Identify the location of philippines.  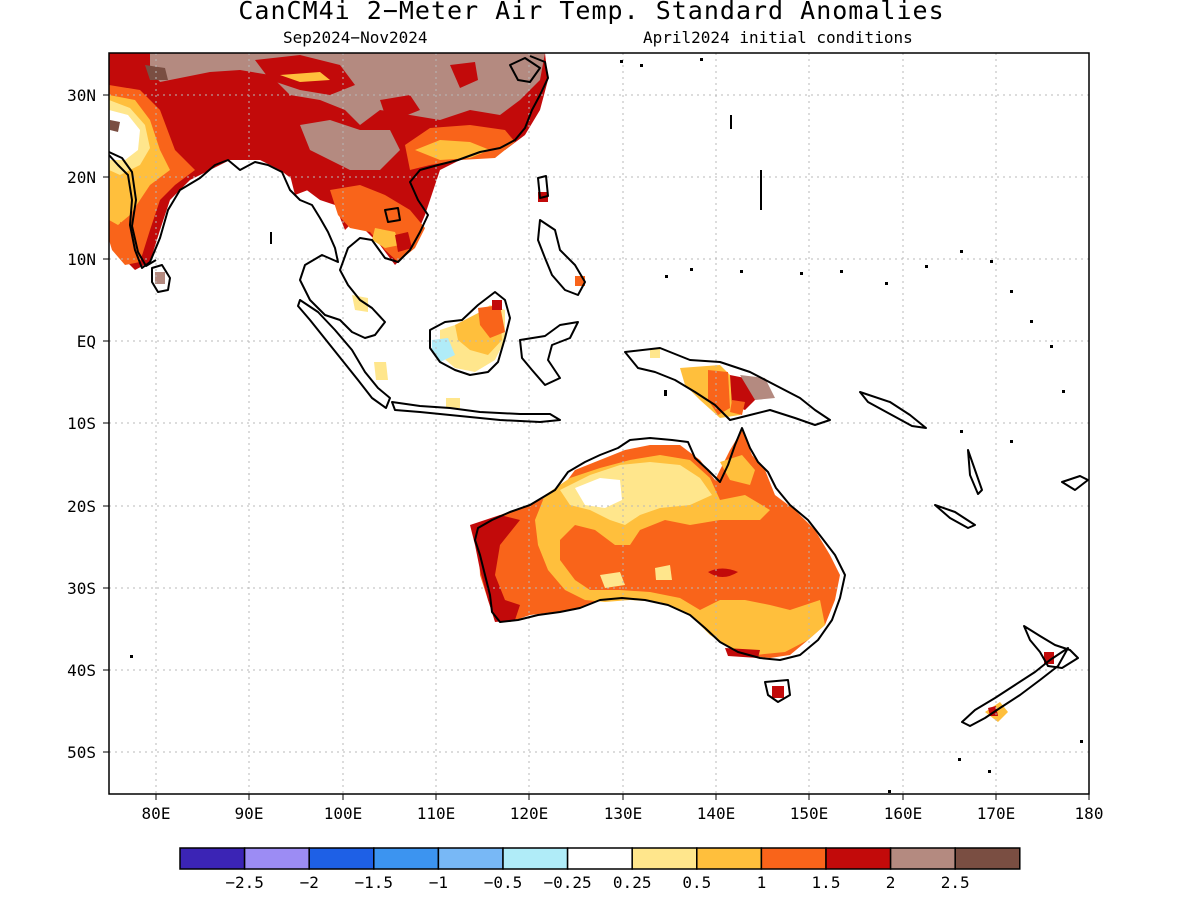
(561, 257).